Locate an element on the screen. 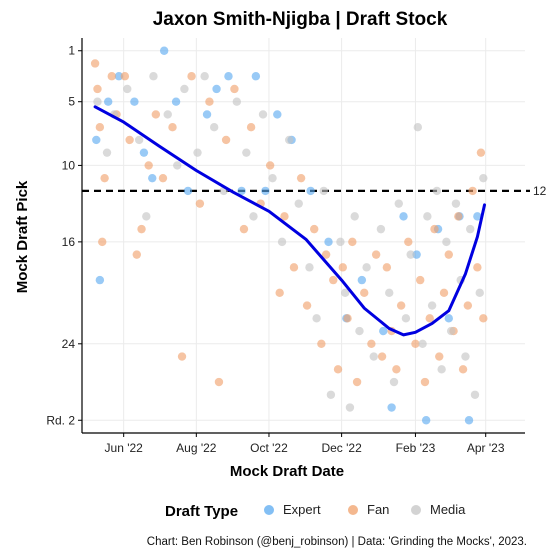 The image size is (549, 552). reference-line-label: 12 is located at coordinates (540, 191).